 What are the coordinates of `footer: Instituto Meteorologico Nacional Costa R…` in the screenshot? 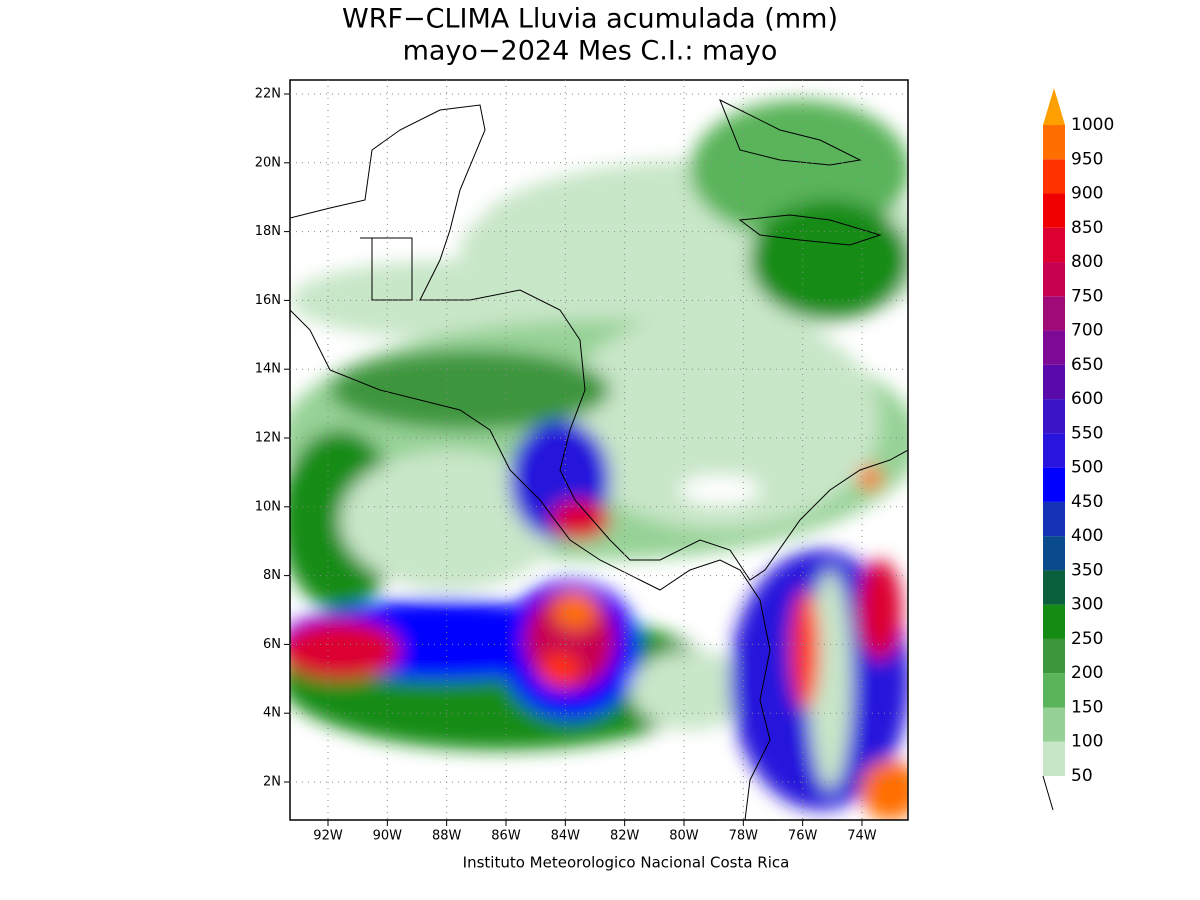 It's located at (626, 863).